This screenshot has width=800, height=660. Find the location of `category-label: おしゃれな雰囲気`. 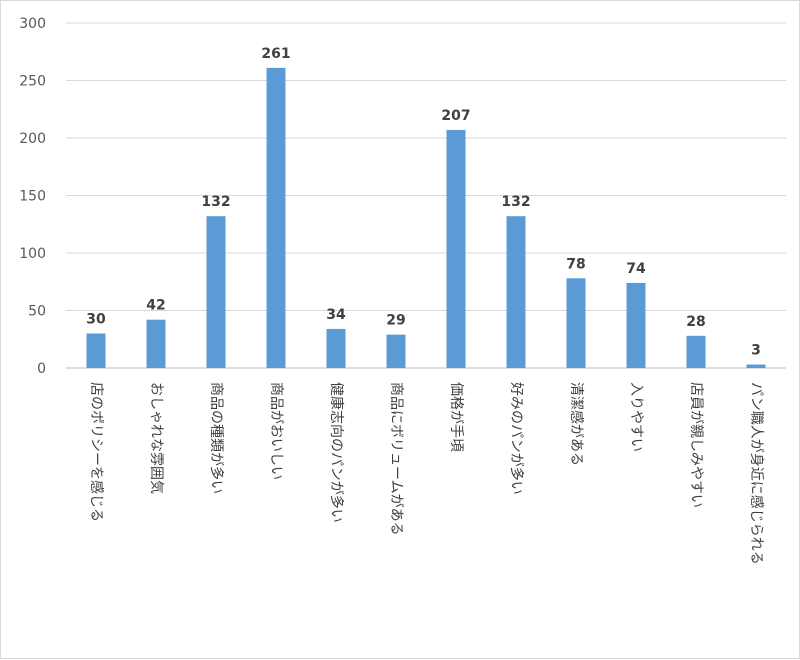

category-label: おしゃれな雰囲気 is located at coordinates (156, 438).